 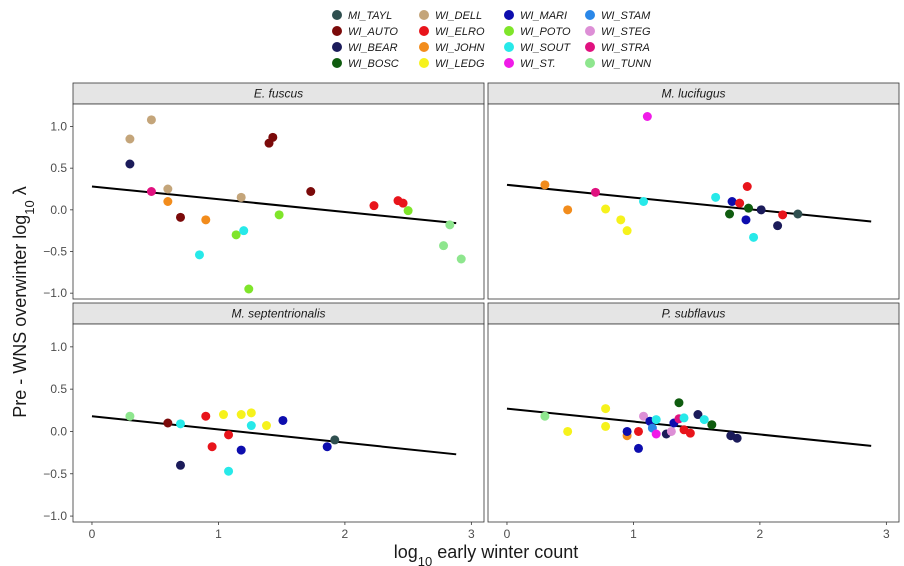 I want to click on legend-item: WI_ELRO, so click(x=452, y=32).